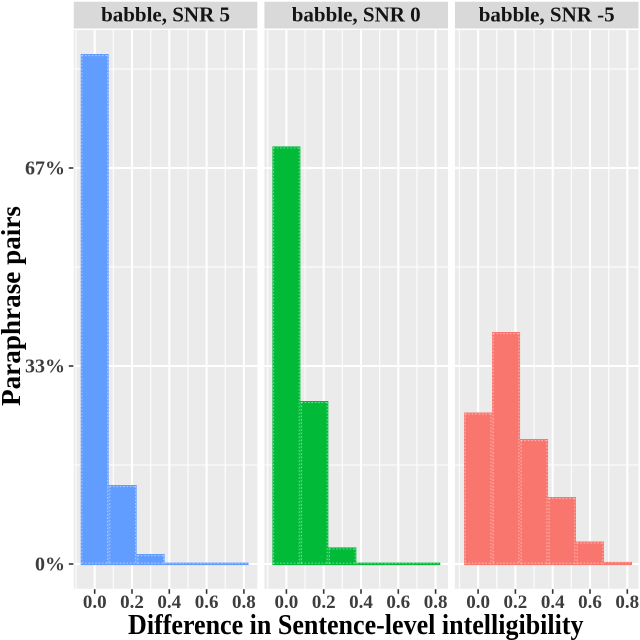 The width and height of the screenshot is (640, 640). I want to click on svg-text: babble, SNR -5, so click(547, 14).